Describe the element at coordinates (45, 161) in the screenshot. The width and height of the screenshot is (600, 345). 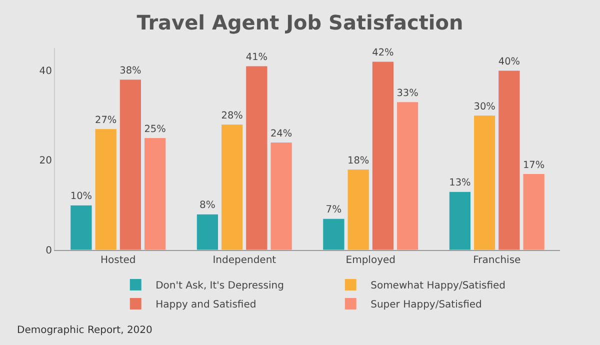
I see `y-tick-label: 20` at that location.